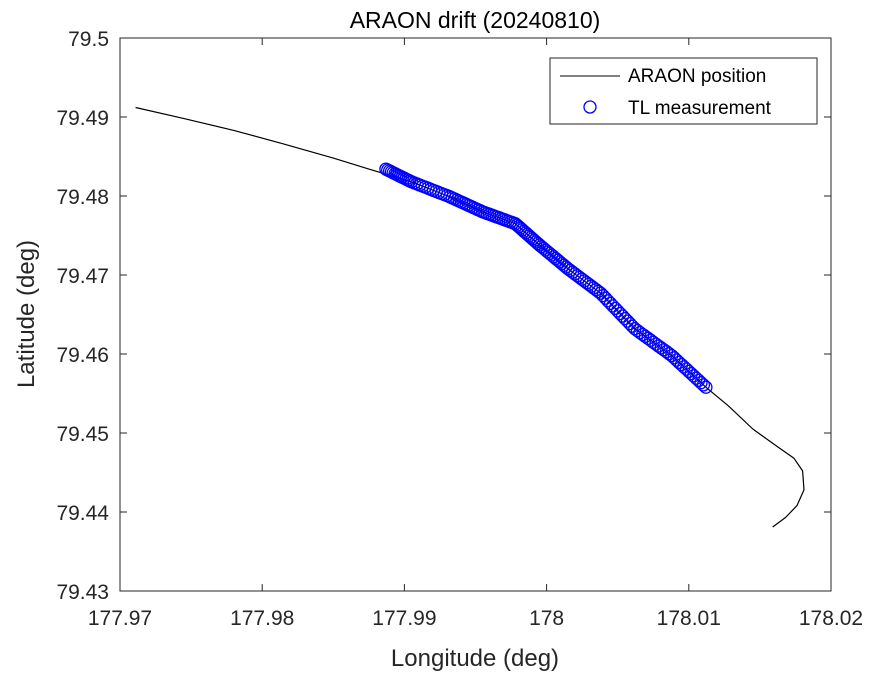 The width and height of the screenshot is (877, 678). I want to click on legend-label-araon-position: ARAON position, so click(697, 76).